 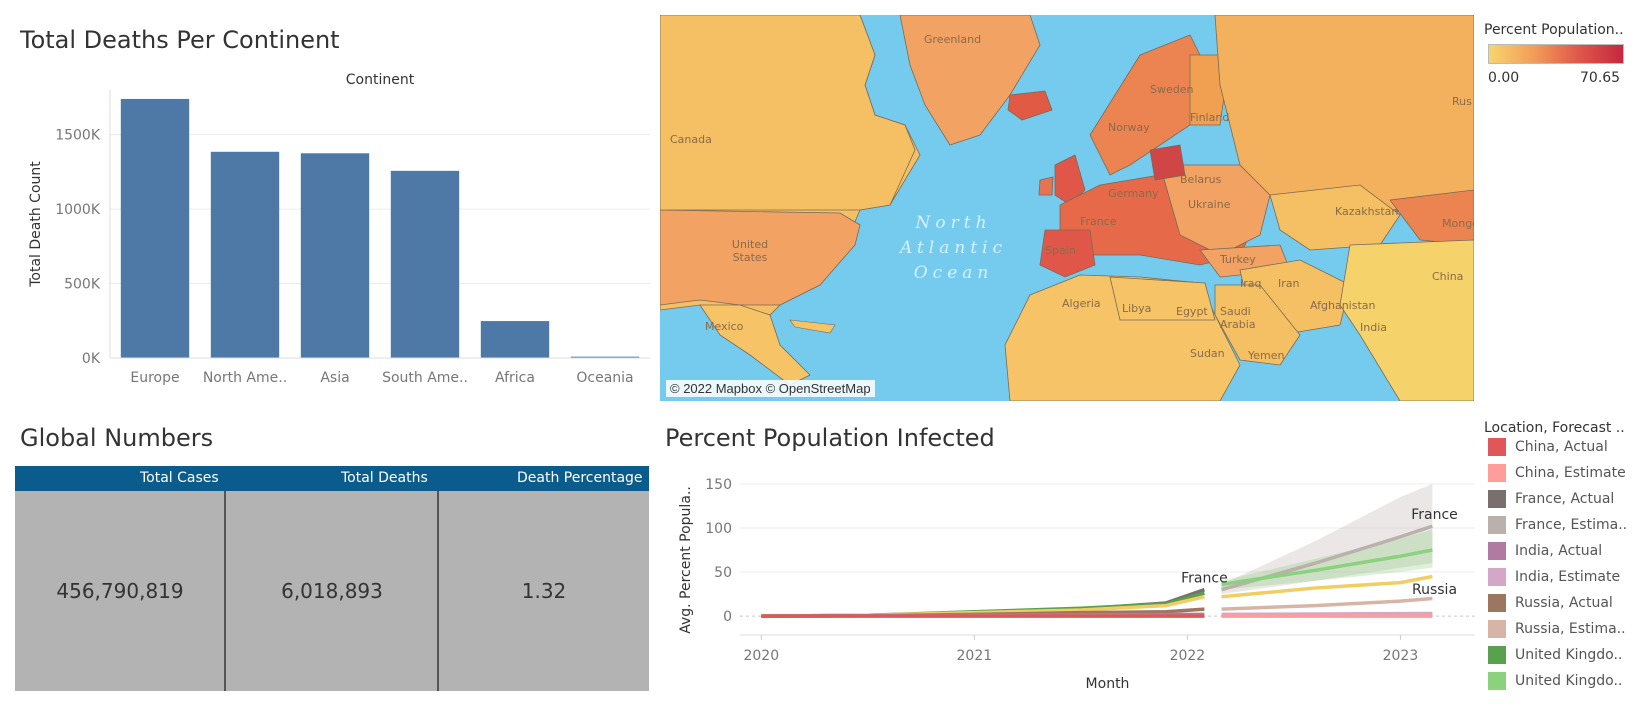 I want to click on map-label-mongolia: Mongolia, so click(x=1458, y=223).